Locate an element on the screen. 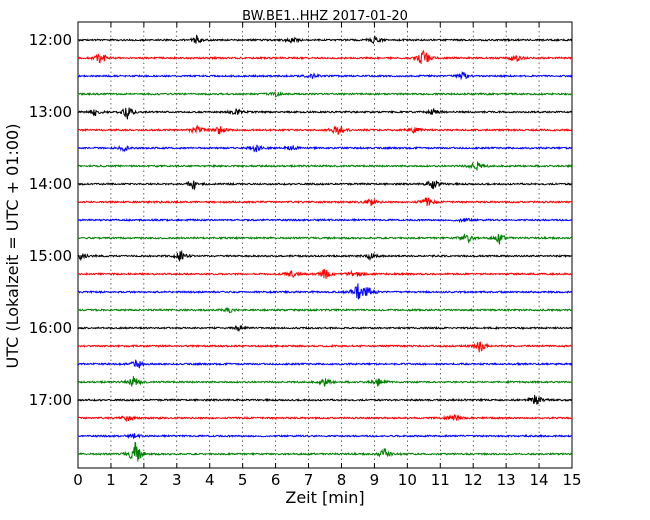  y-tick-label: 16:00 is located at coordinates (50, 328).